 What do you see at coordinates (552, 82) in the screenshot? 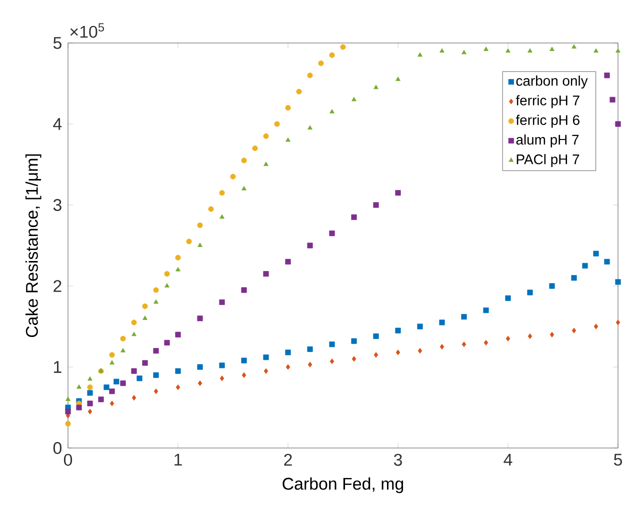
I see `legend-label: carbon only` at bounding box center [552, 82].